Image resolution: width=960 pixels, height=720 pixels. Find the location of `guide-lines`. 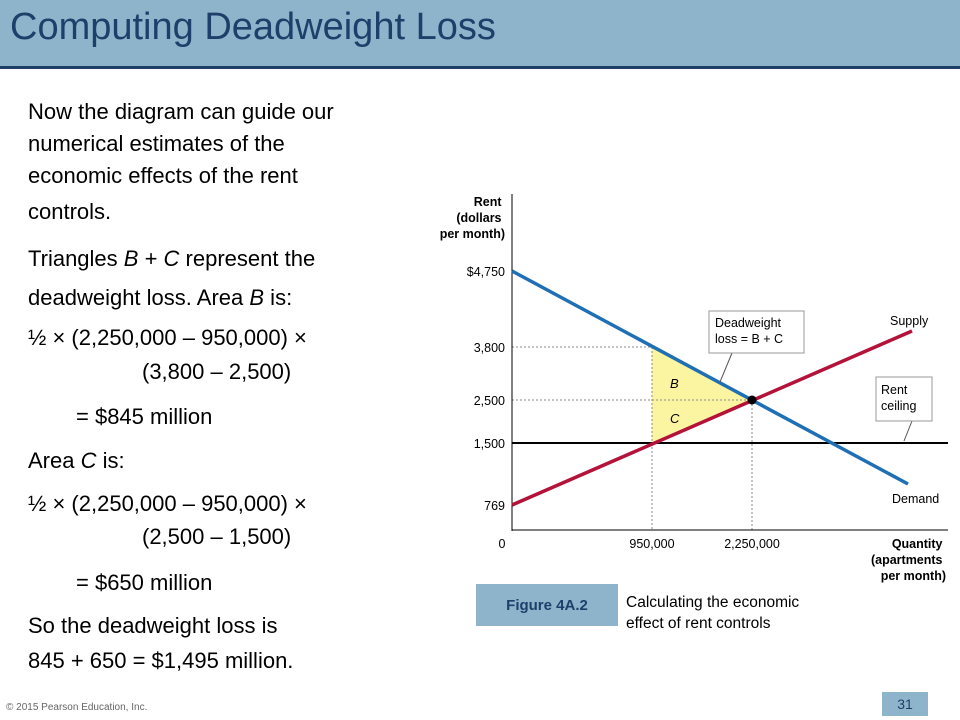

guide-lines is located at coordinates (632, 438).